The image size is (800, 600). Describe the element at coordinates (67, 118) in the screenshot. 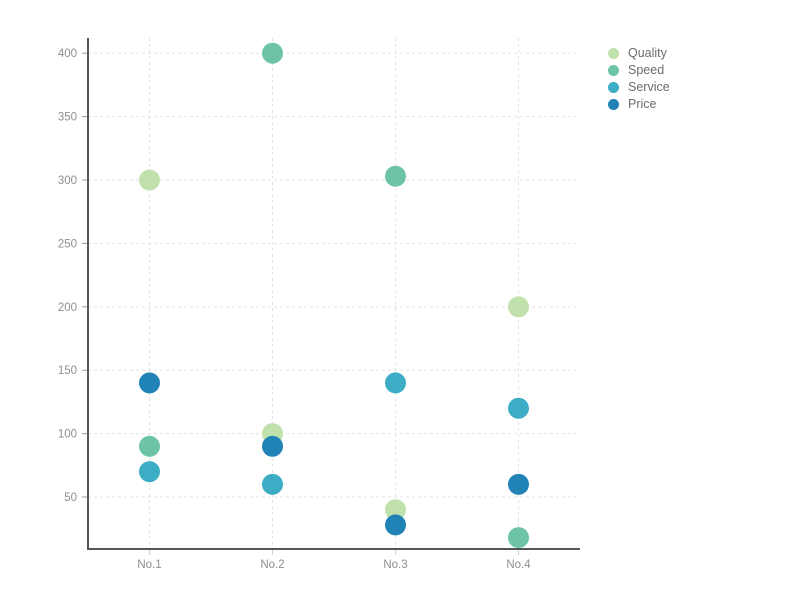

I see `y-tick-label: 350` at that location.